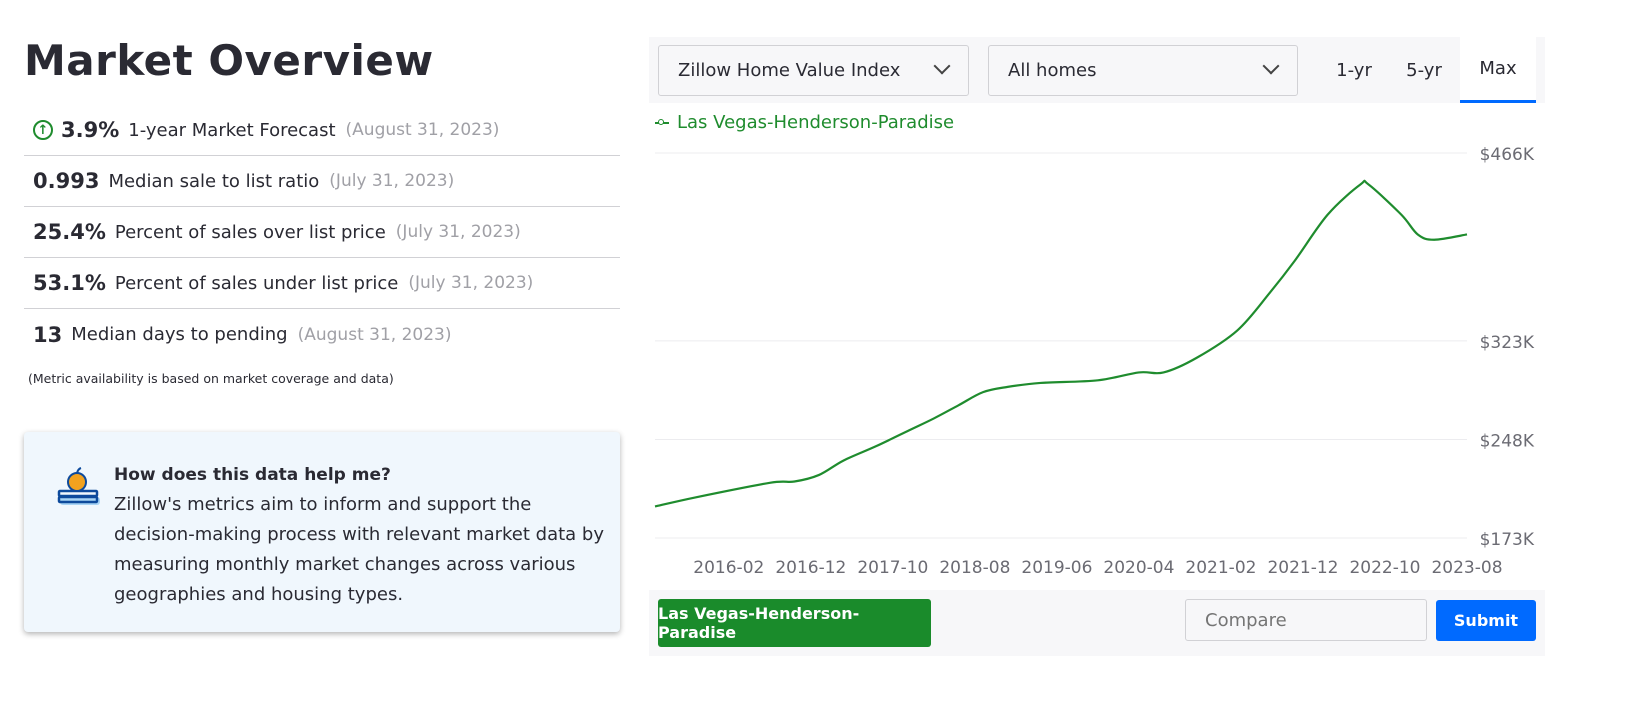 The image size is (1649, 710). Describe the element at coordinates (1302, 568) in the screenshot. I see `x-tick-label: 2021-12` at that location.